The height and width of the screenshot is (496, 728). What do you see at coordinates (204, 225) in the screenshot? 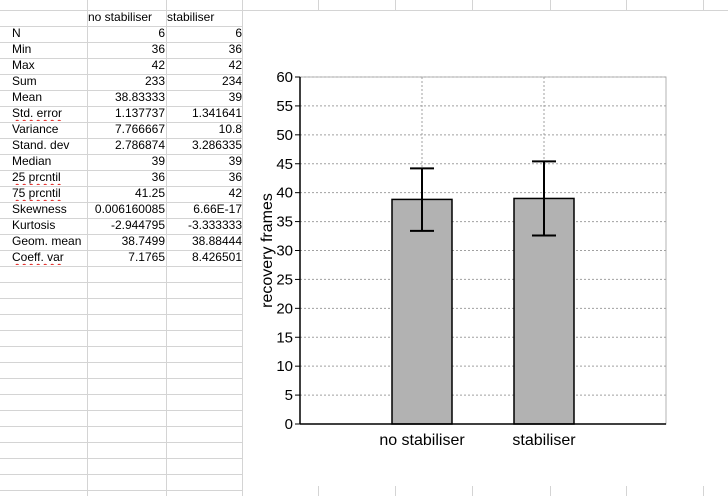
I see `cell-value: -3.333333` at bounding box center [204, 225].